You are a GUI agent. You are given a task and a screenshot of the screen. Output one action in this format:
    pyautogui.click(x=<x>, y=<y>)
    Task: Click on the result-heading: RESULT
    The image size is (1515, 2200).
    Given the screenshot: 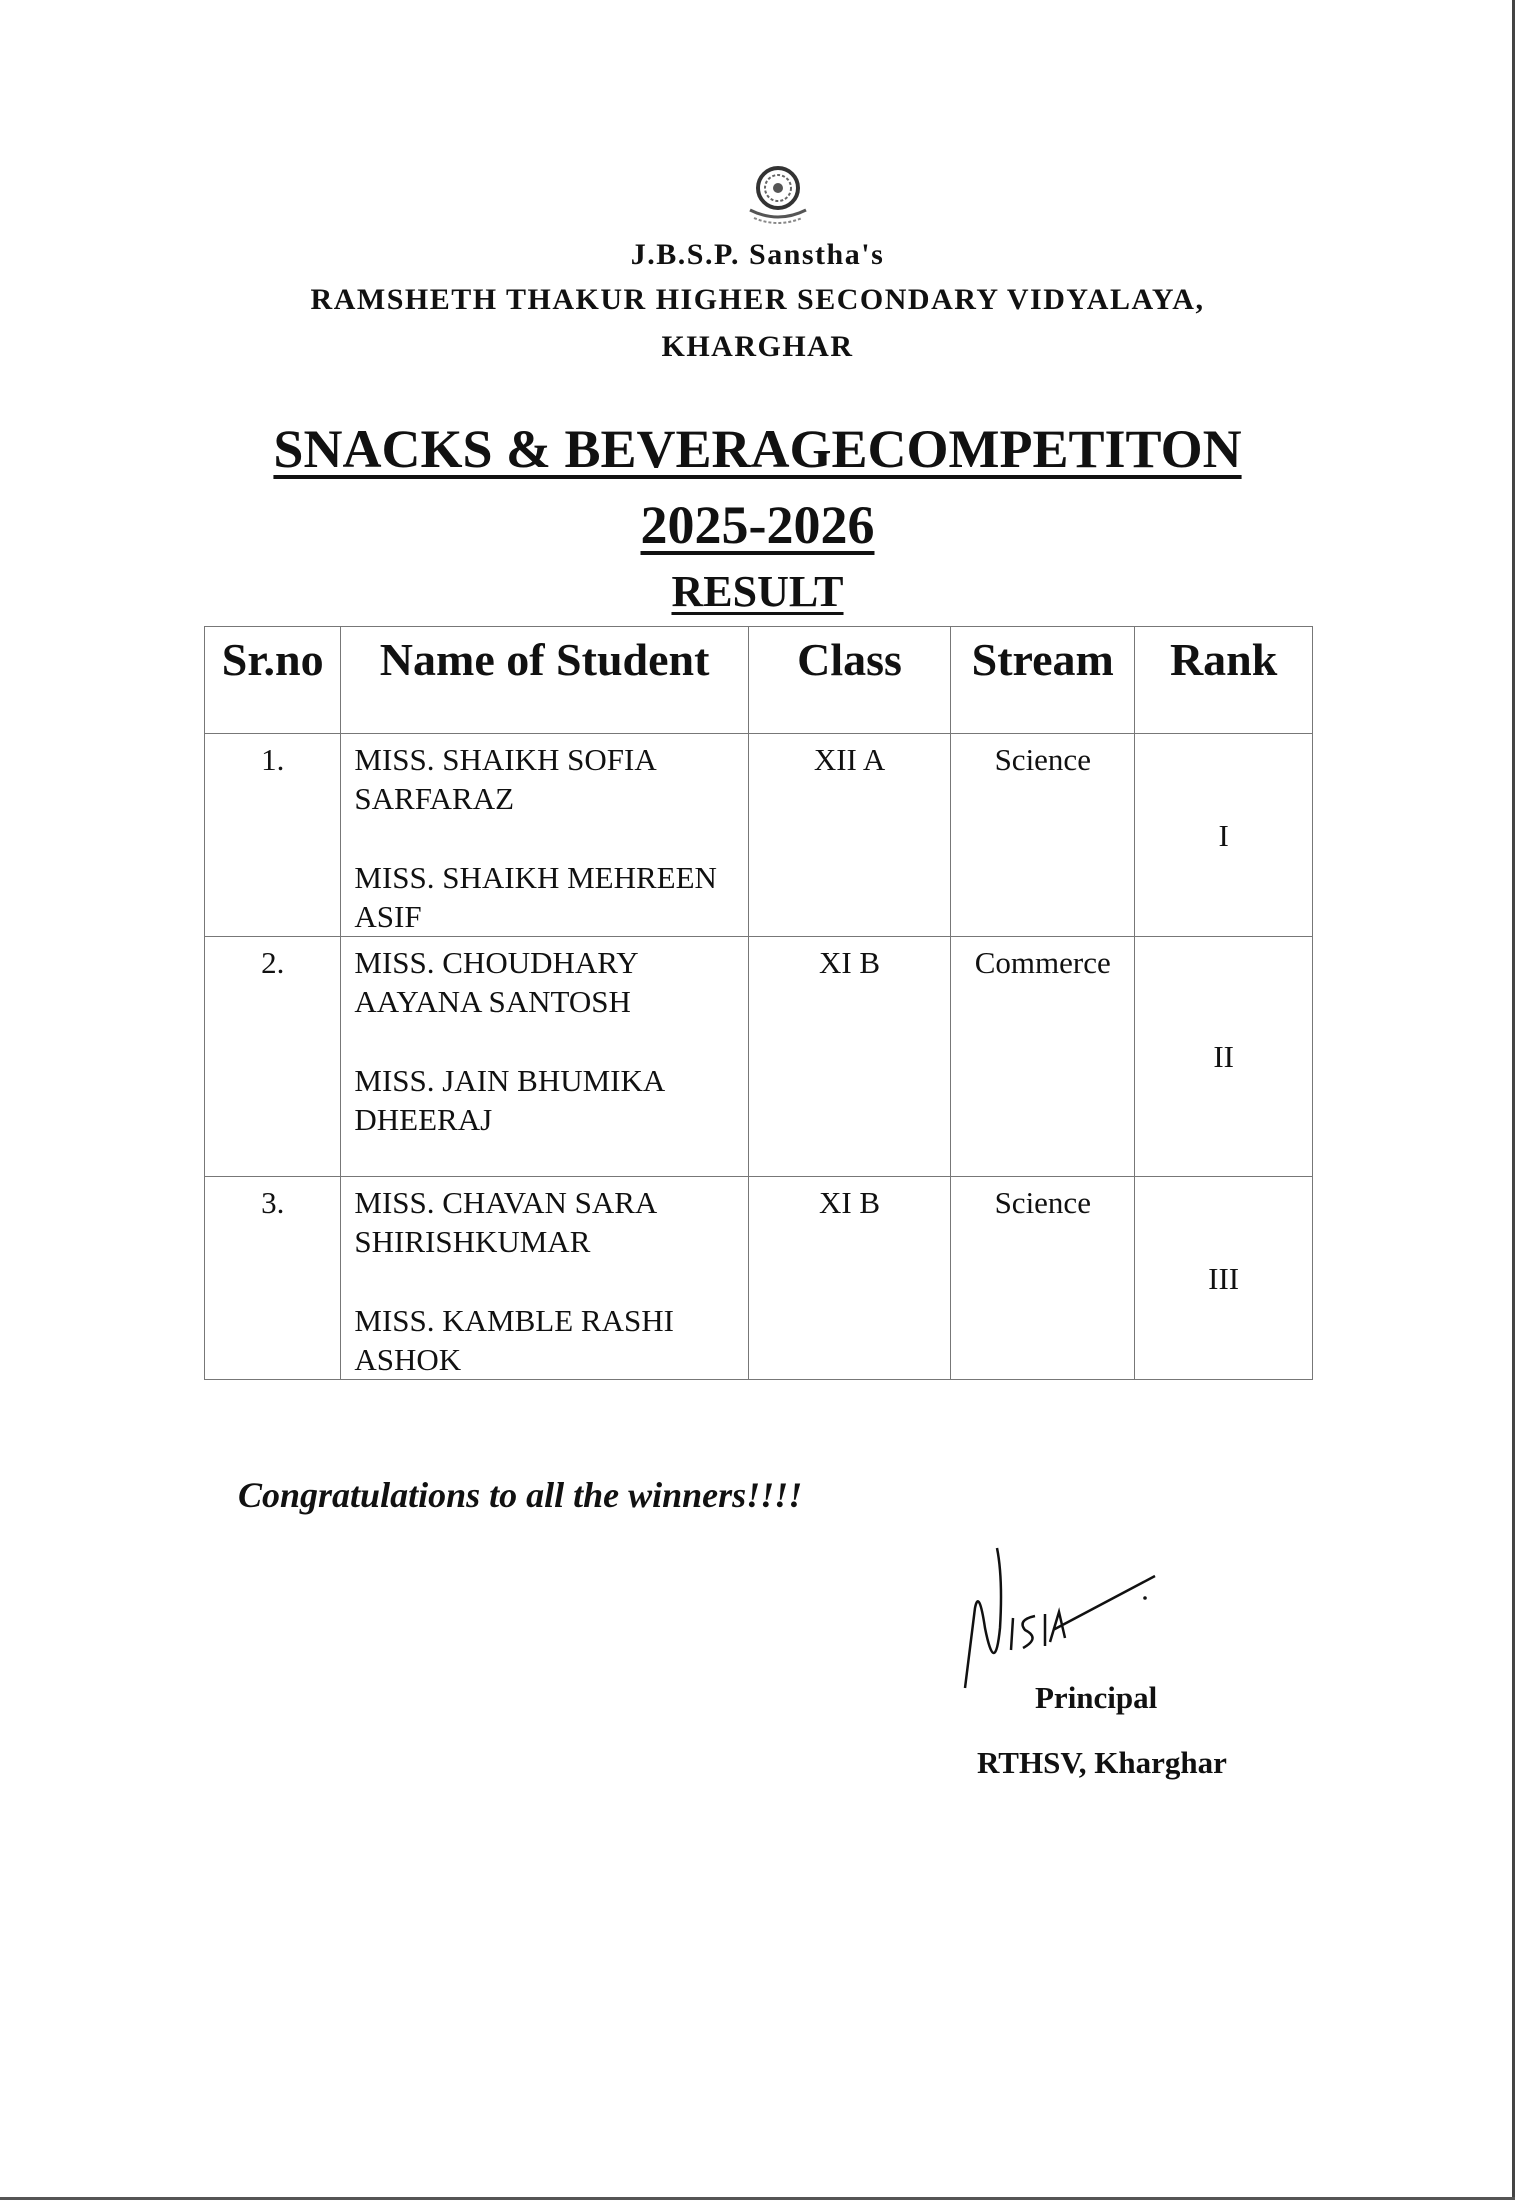 What is the action you would take?
    pyautogui.click(x=757, y=591)
    